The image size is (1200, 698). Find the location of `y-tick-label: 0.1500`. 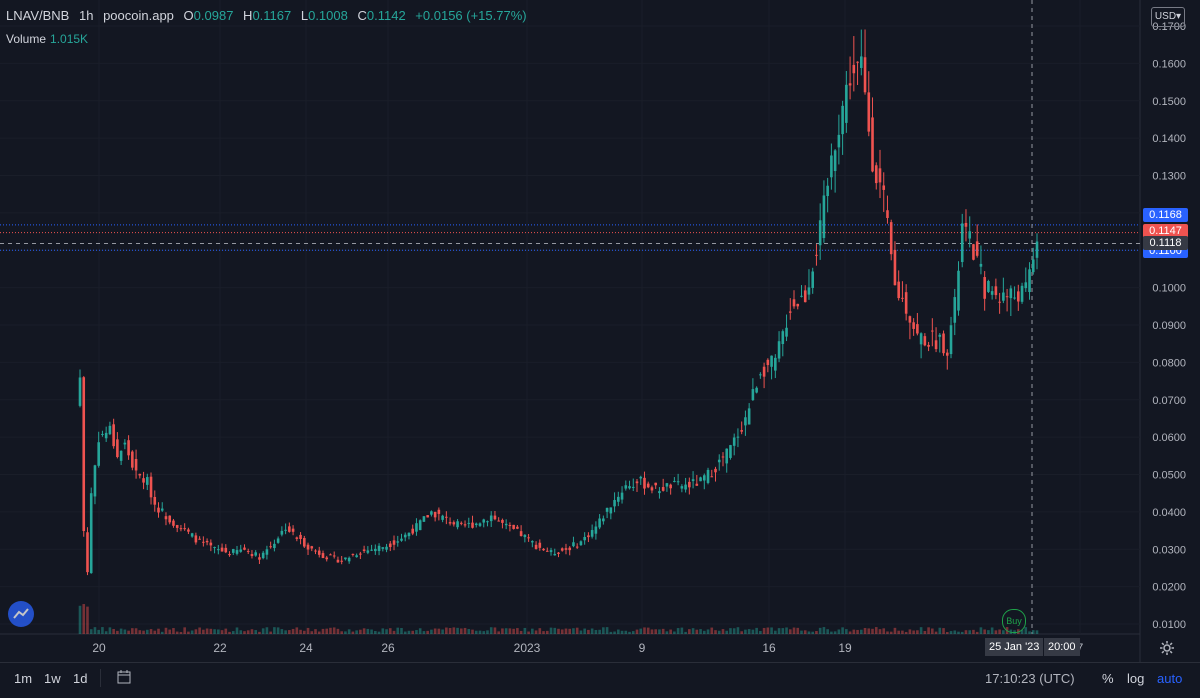

y-tick-label: 0.1500 is located at coordinates (1169, 102).